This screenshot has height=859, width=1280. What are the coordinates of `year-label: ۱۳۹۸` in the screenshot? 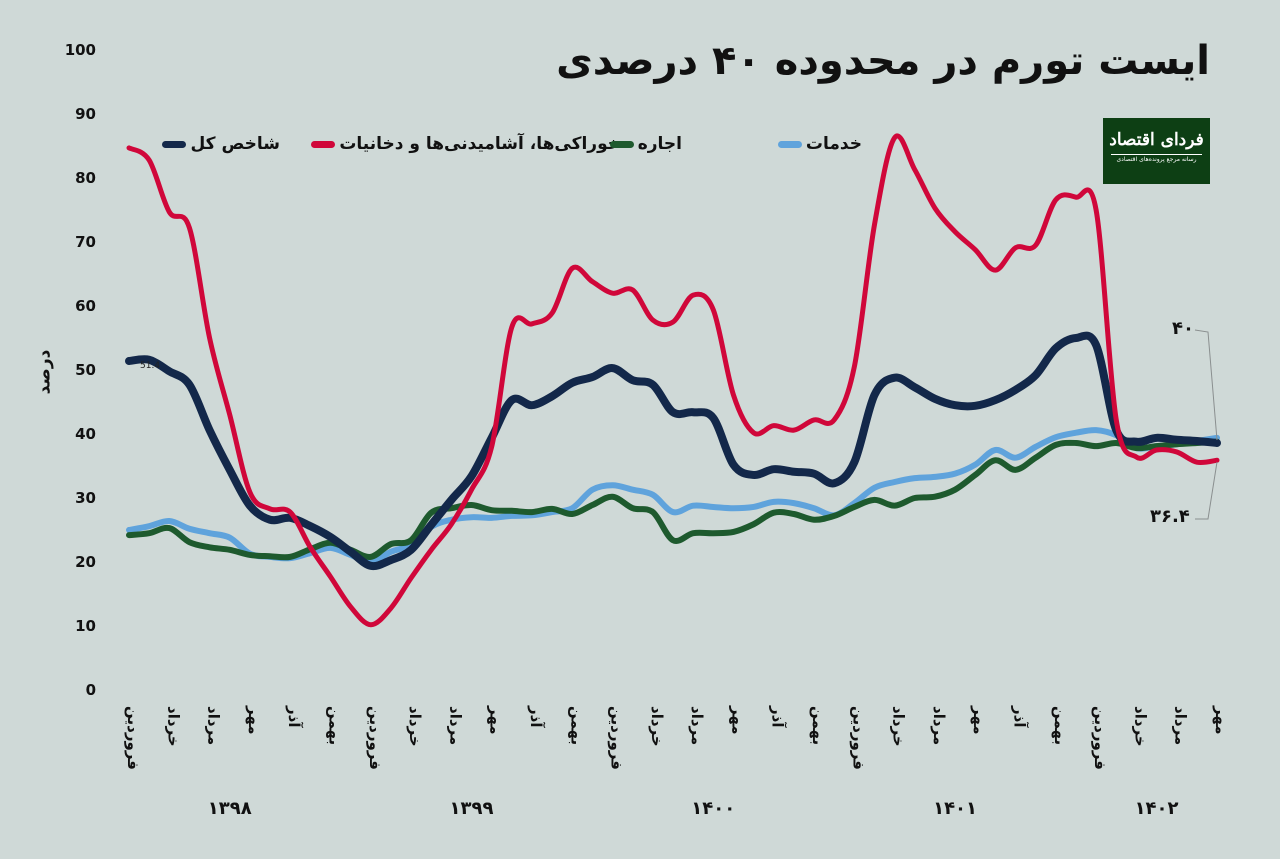 It's located at (229, 808).